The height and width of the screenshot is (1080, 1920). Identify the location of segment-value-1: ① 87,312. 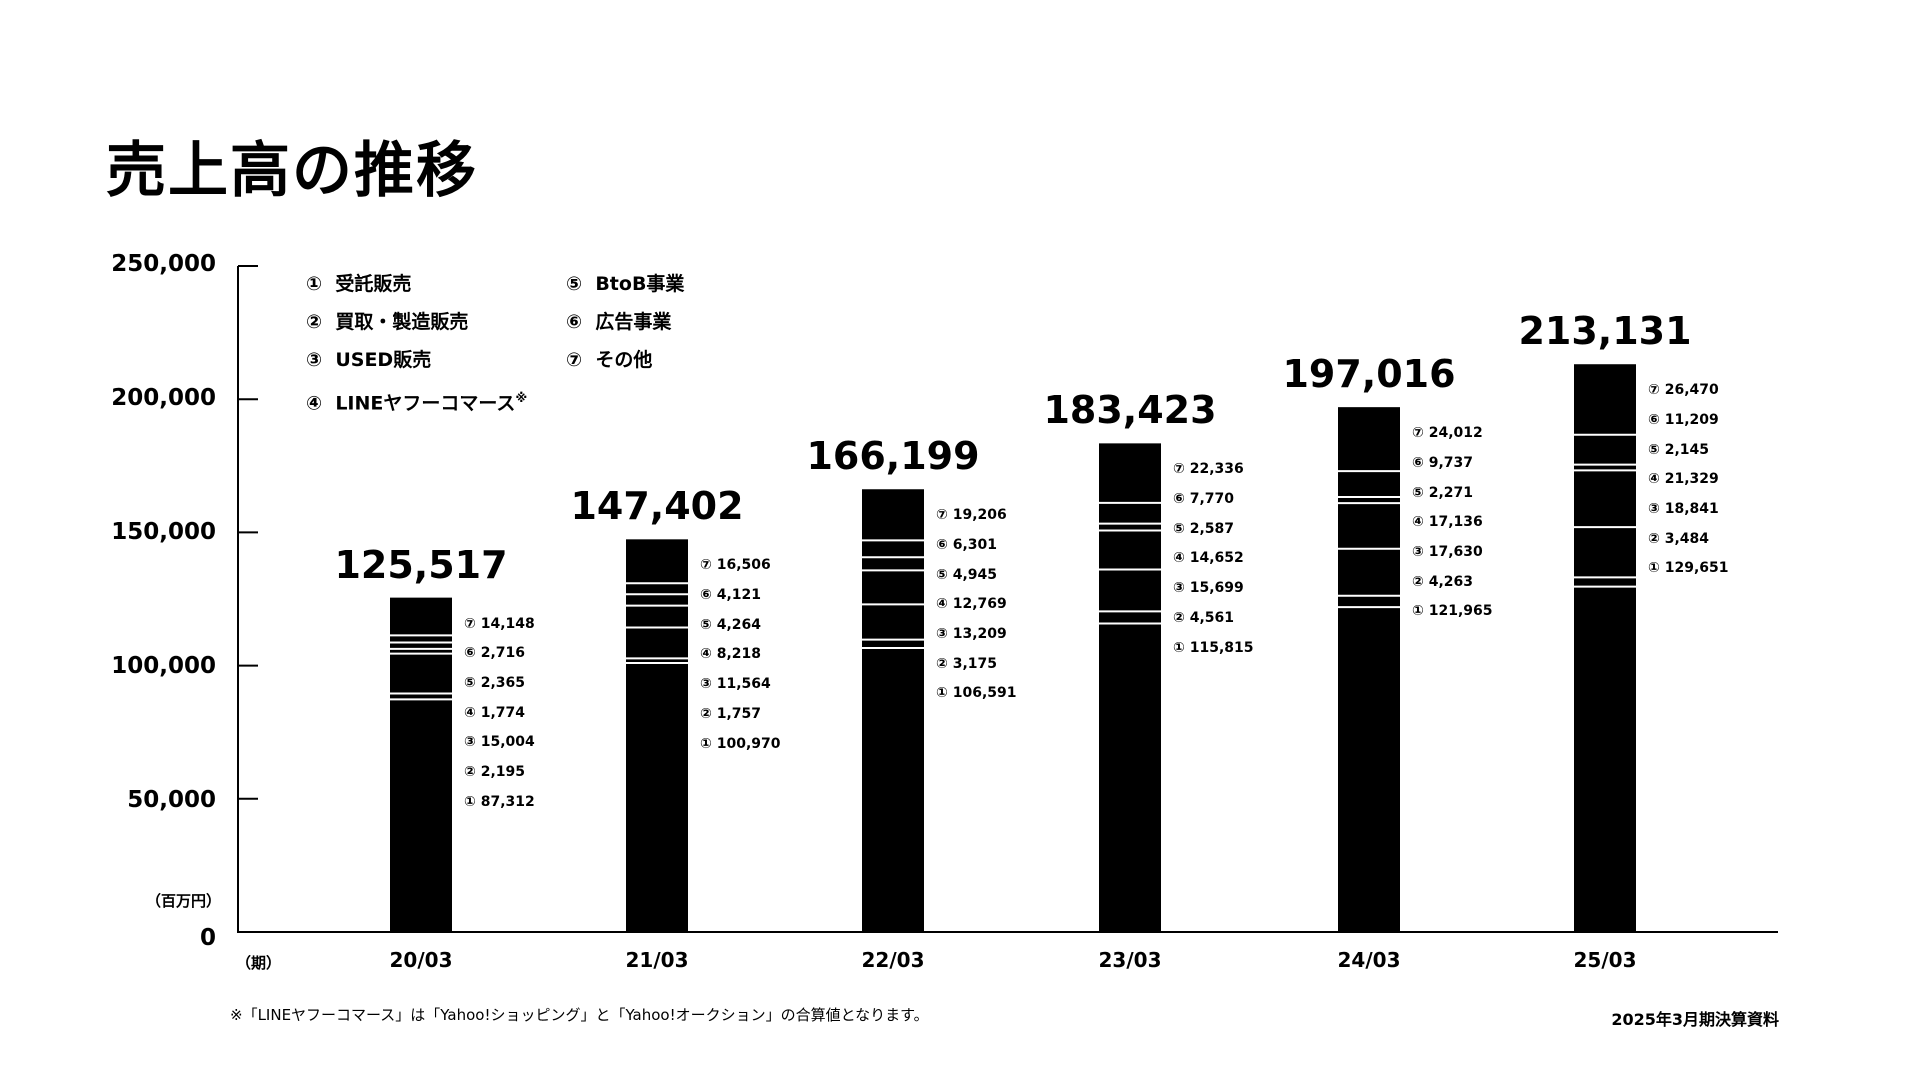
(499, 801).